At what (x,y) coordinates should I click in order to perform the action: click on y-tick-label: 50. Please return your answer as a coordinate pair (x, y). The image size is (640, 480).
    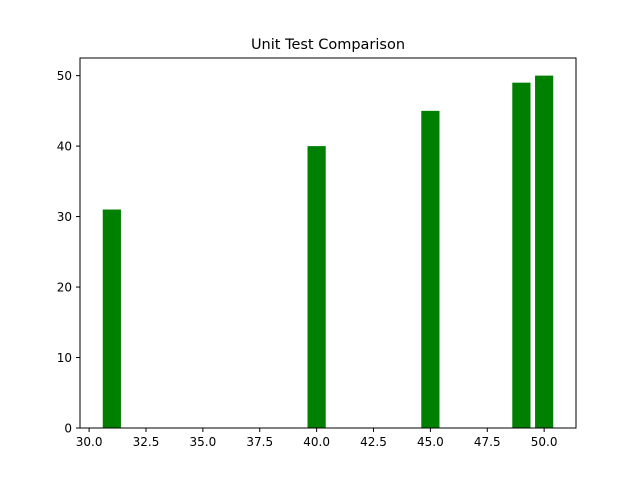
    Looking at the image, I should click on (64, 76).